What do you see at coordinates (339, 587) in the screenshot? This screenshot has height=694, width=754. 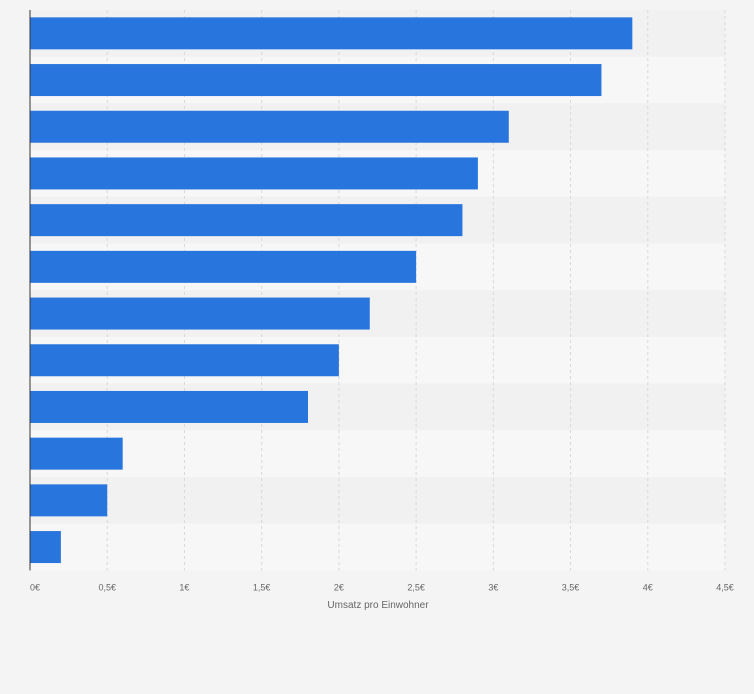 I see `x-tick-label: 2€` at bounding box center [339, 587].